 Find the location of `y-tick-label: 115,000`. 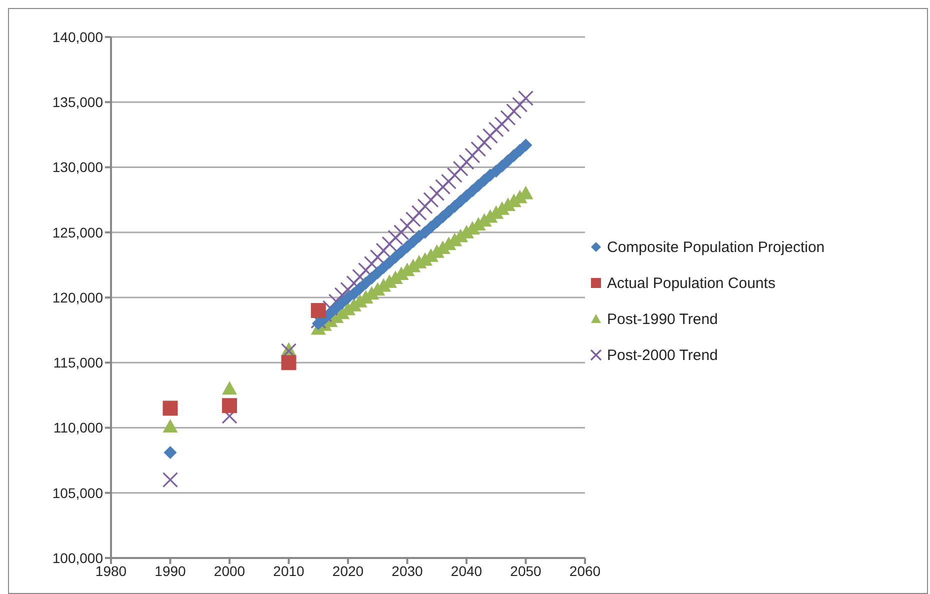

y-tick-label: 115,000 is located at coordinates (78, 362).